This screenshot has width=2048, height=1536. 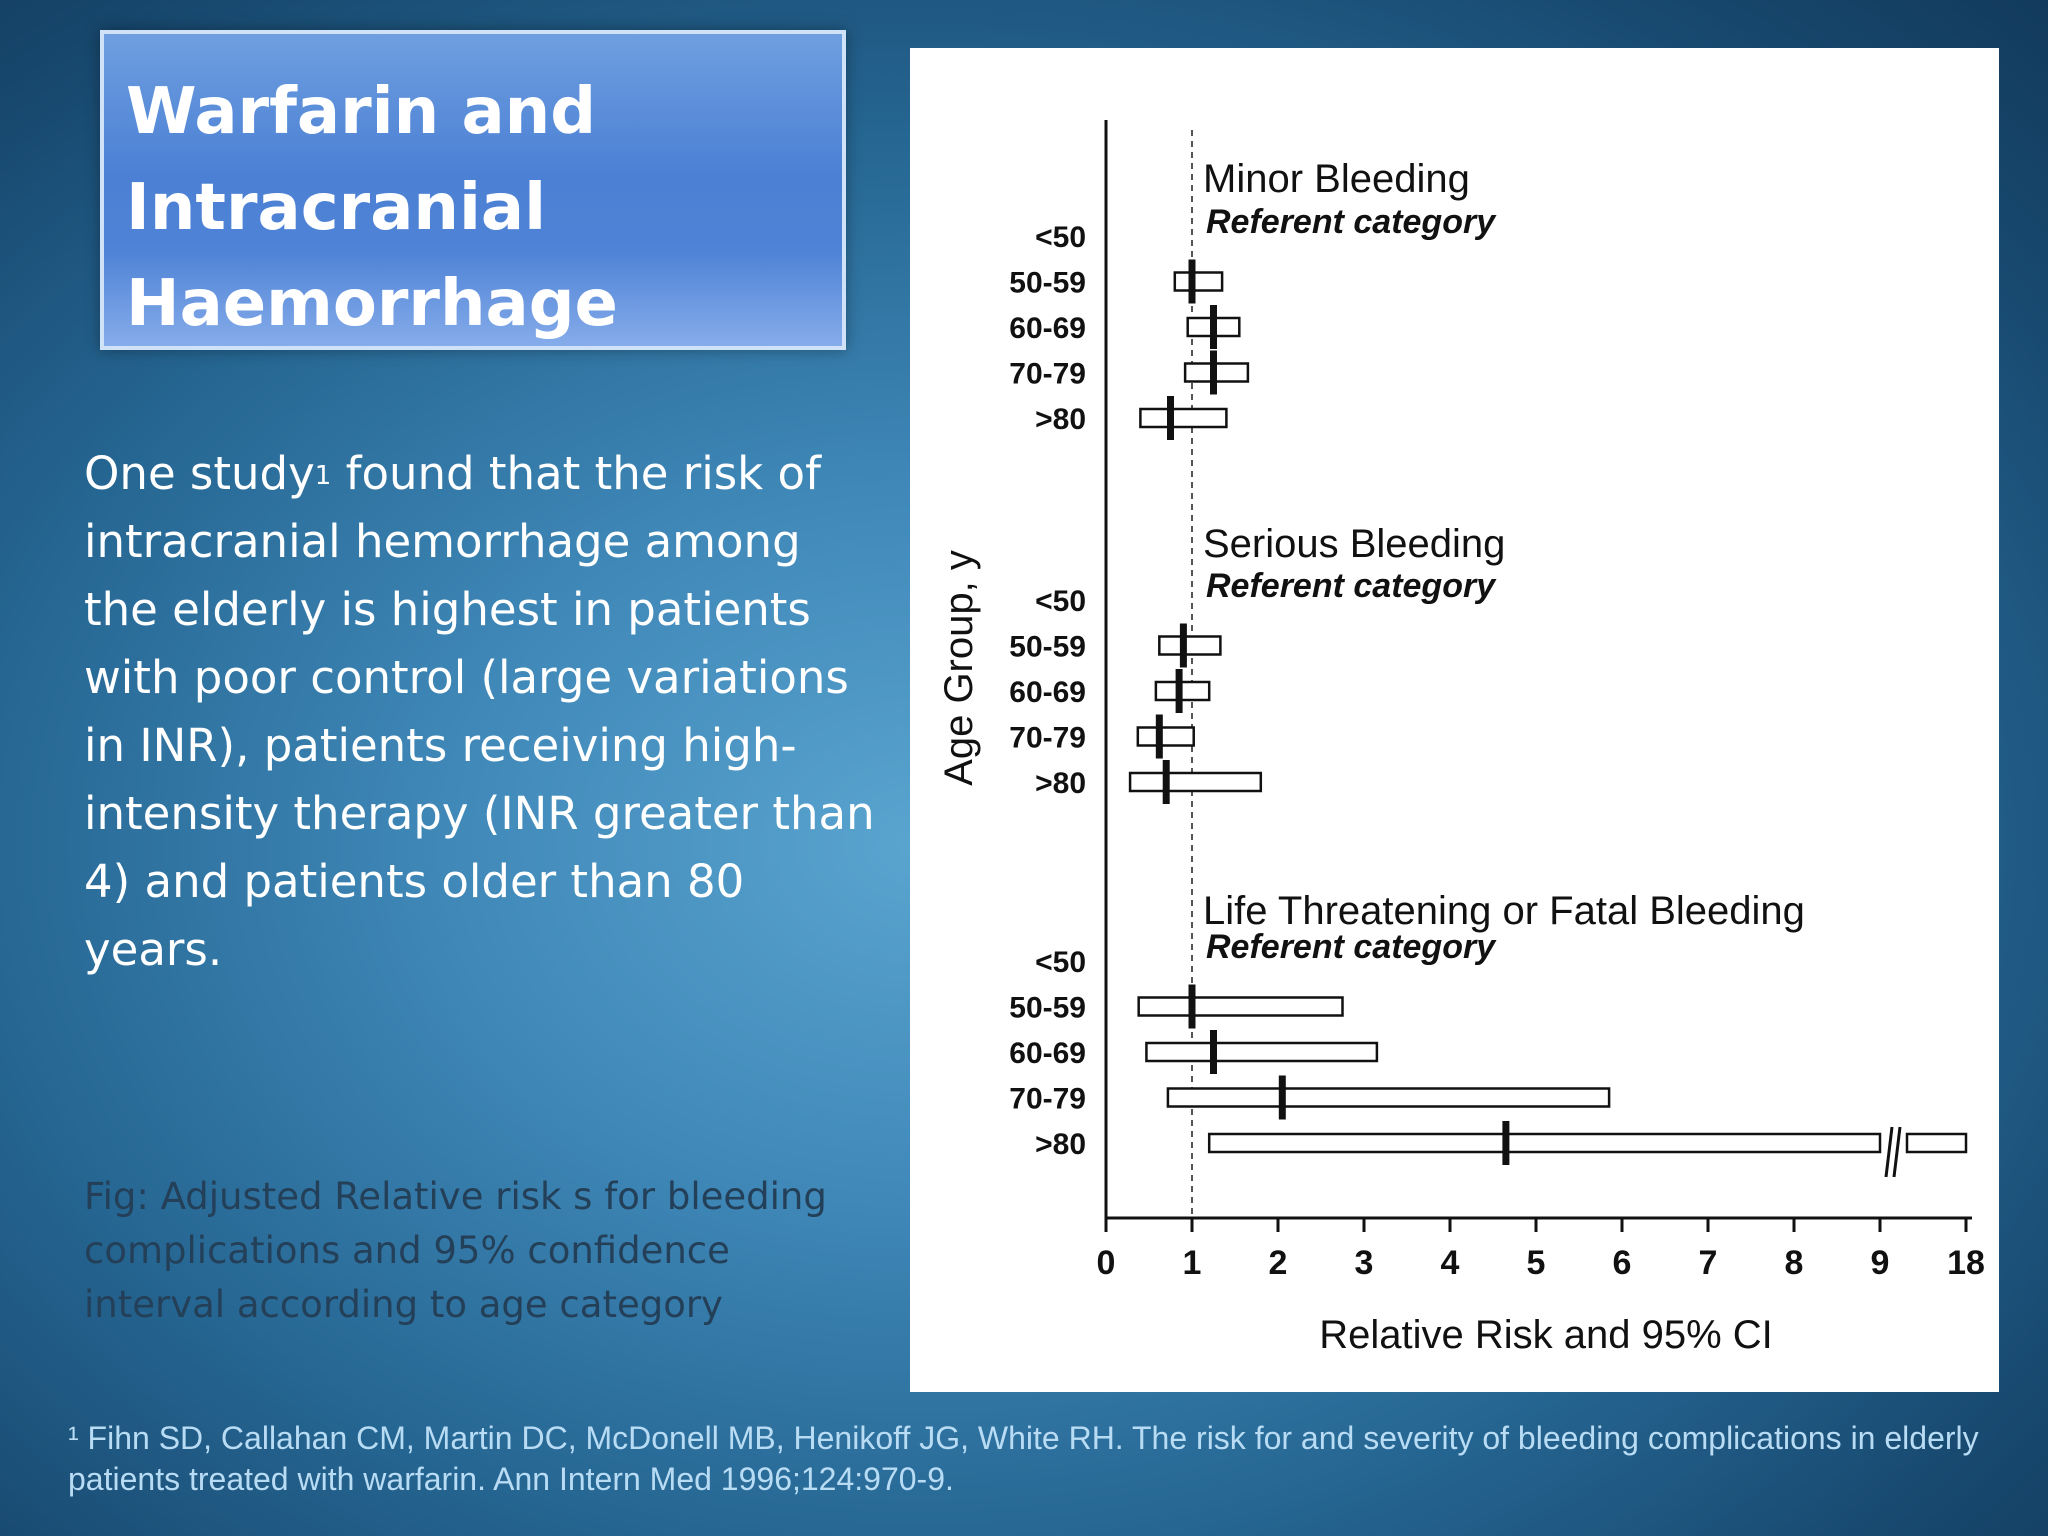 I want to click on x-tick-label: 18, so click(x=1966, y=1263).